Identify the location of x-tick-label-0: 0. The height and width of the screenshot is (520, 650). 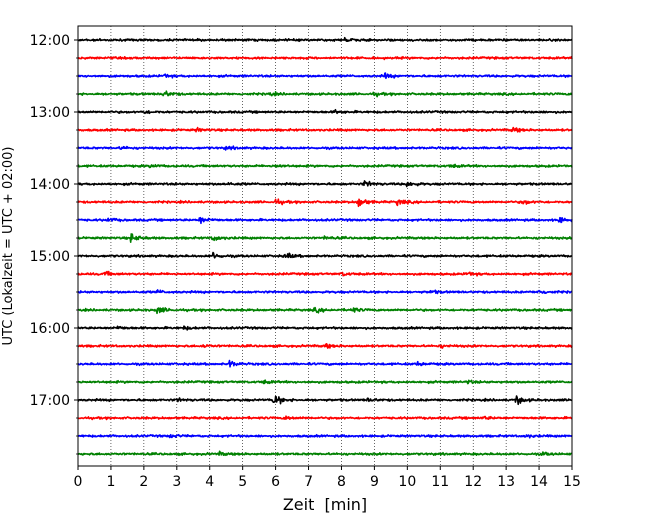
(78, 482).